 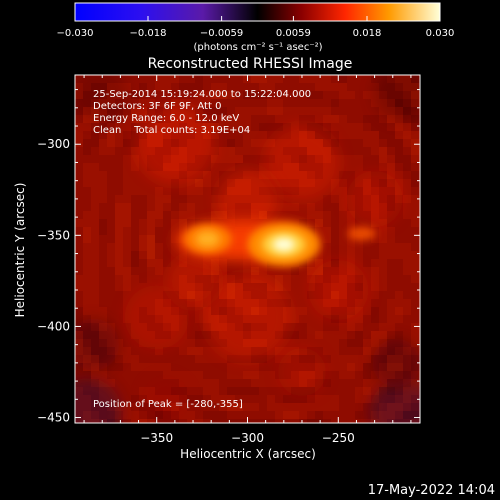 I want to click on colorbar-gradient, so click(x=257, y=12).